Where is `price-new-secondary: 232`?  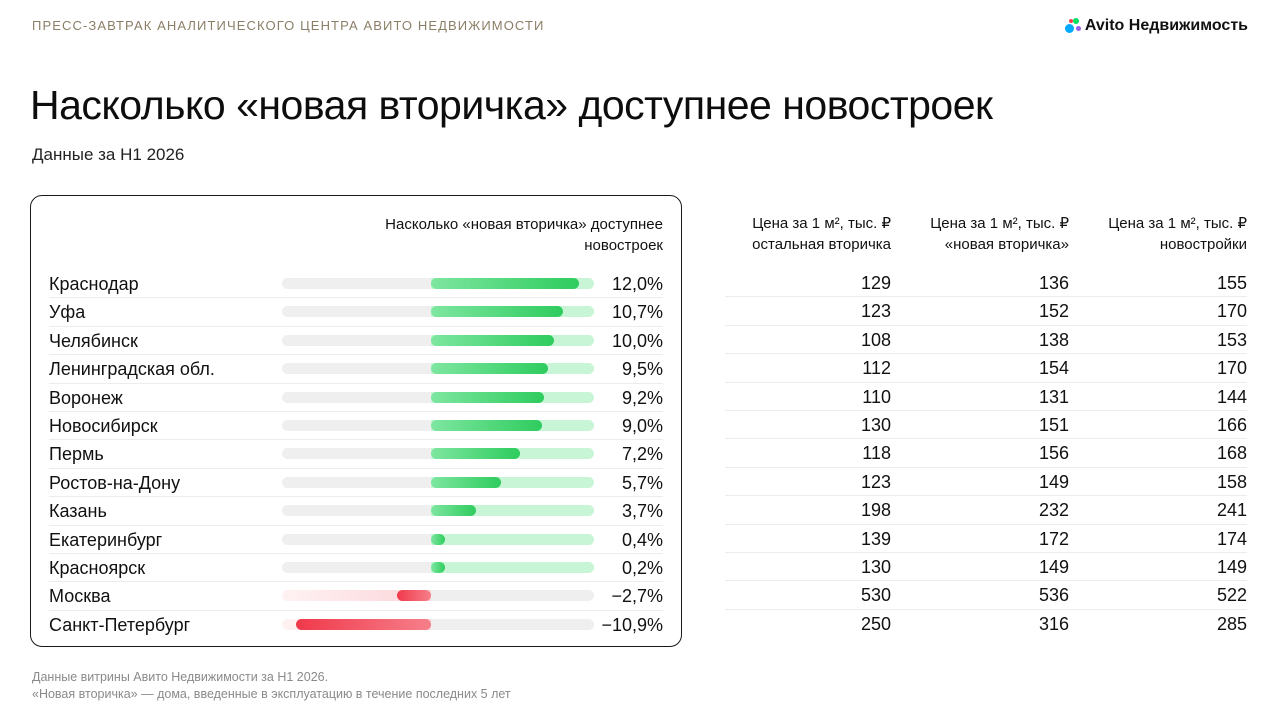 price-new-secondary: 232 is located at coordinates (1053, 510).